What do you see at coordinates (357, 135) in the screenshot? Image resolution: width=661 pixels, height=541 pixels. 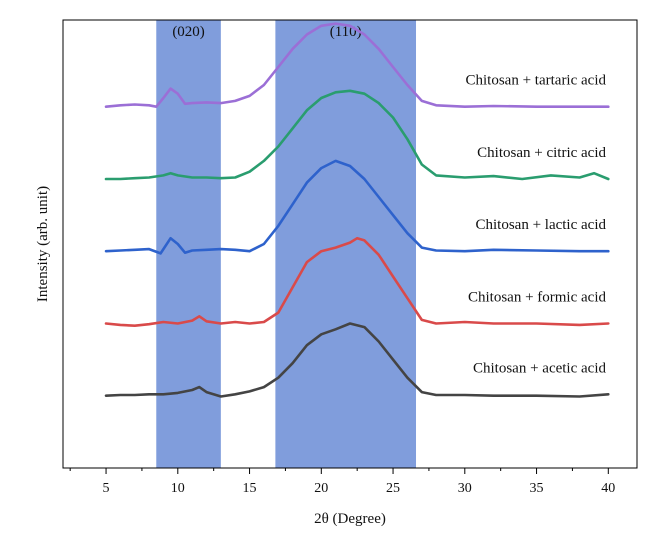 I see `series-line-chitosan-citric-acid` at bounding box center [357, 135].